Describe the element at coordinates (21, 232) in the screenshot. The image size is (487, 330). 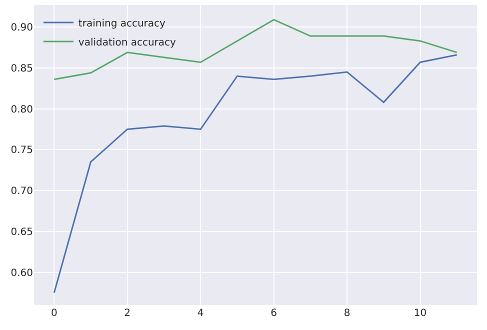
I see `y-tick-label: 0.65` at that location.